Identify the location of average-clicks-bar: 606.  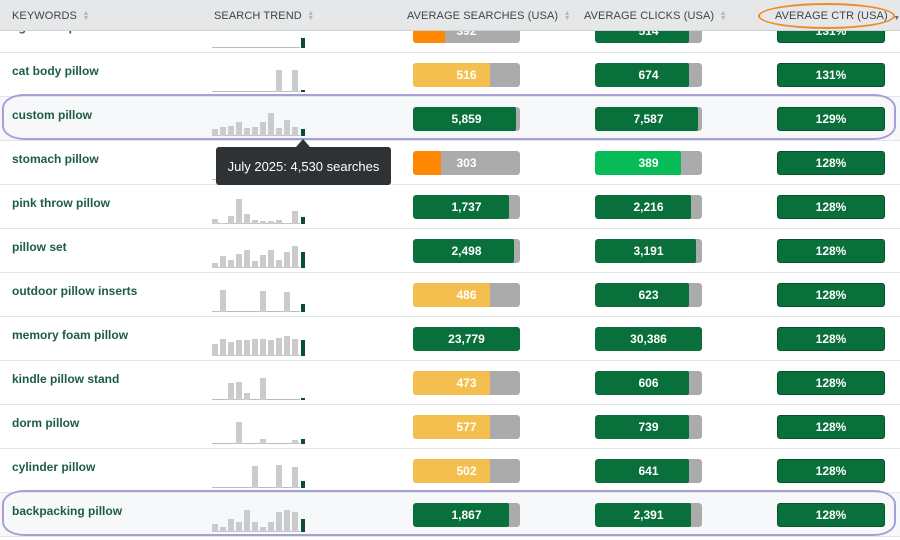
(648, 383).